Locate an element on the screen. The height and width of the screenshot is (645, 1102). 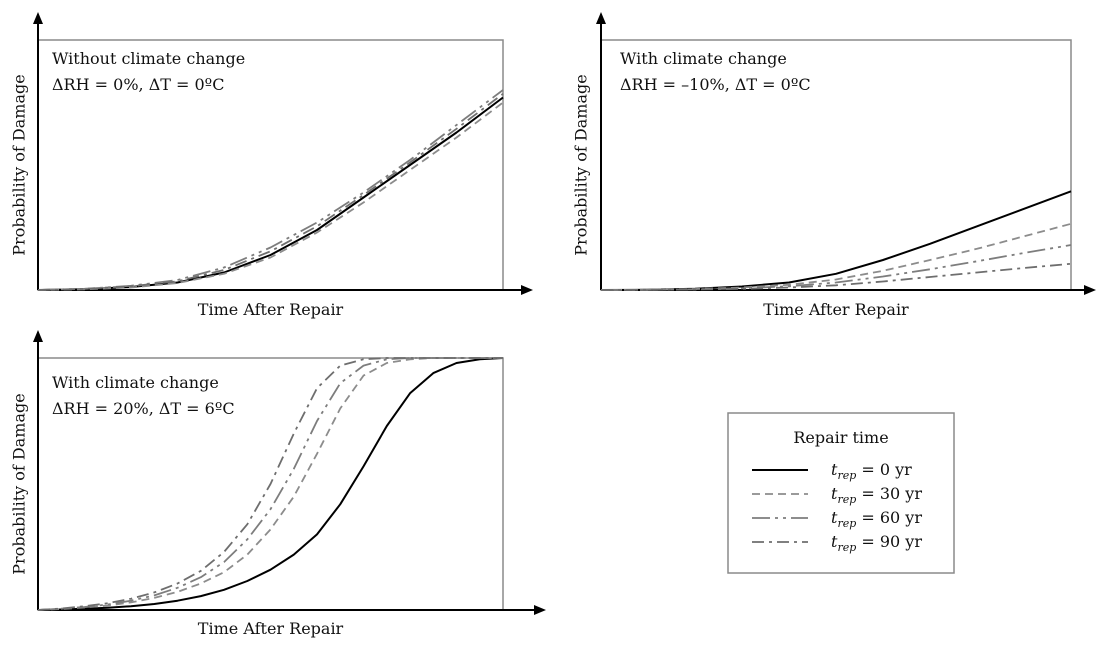
legend-label-t90: trep = 90 yr is located at coordinates (876, 543).